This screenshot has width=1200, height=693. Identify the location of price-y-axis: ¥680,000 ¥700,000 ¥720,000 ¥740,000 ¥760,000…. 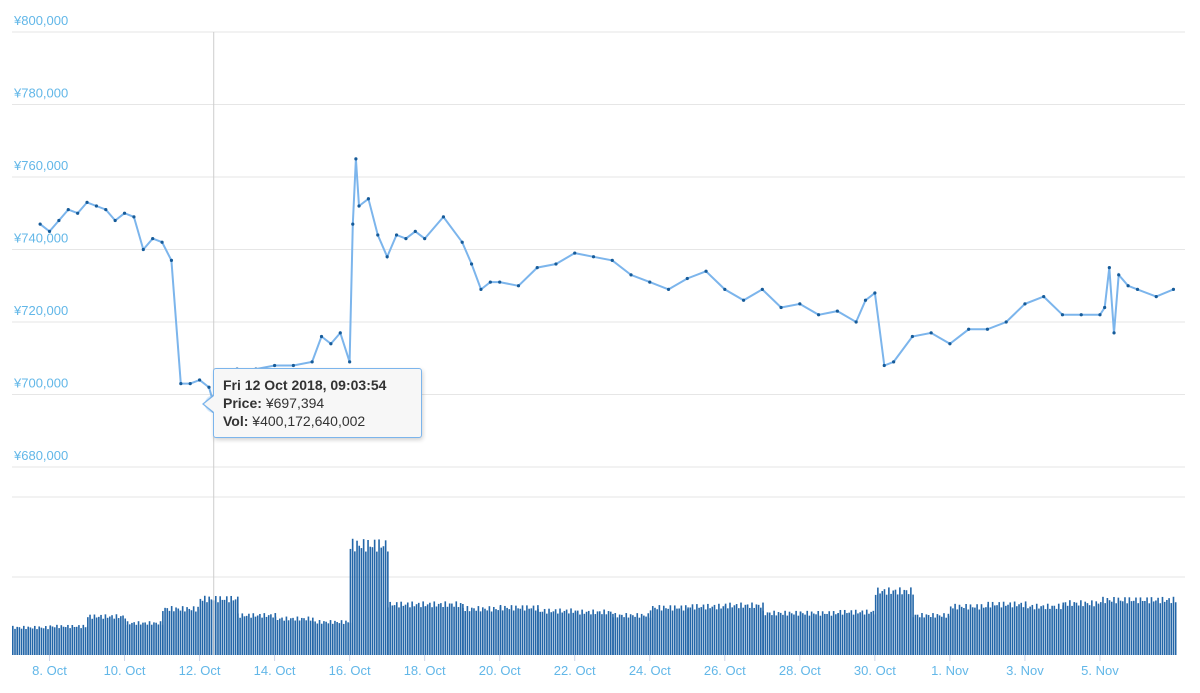
(40, 238).